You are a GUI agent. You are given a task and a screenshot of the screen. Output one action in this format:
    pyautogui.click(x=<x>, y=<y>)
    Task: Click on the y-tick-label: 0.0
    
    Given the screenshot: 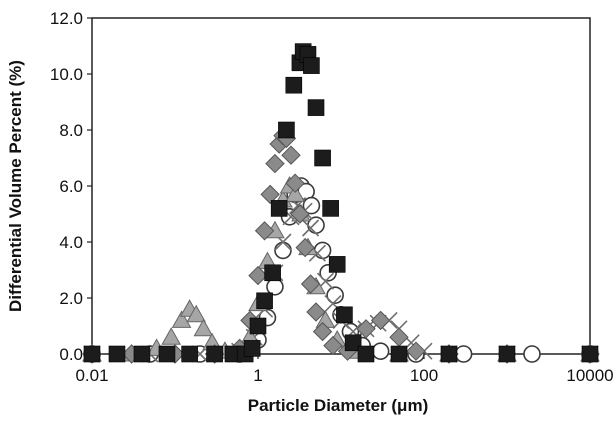 What is the action you would take?
    pyautogui.click(x=71, y=354)
    